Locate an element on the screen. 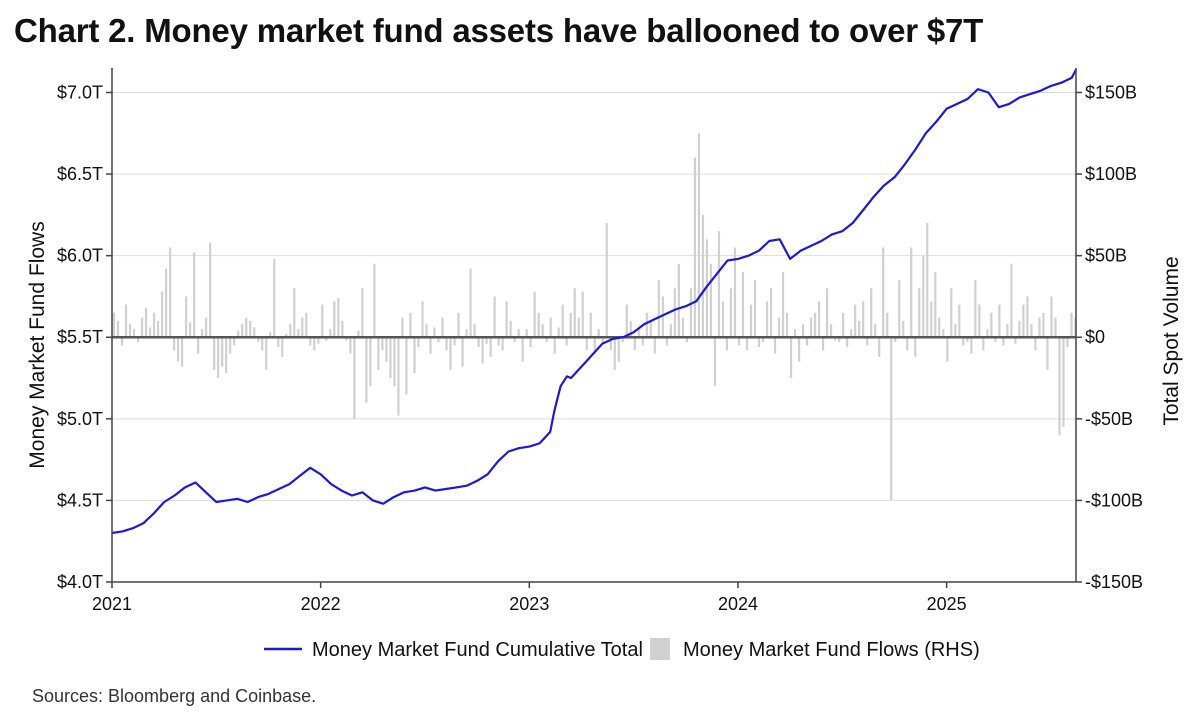 This screenshot has height=722, width=1200. x-tick-label: 2021 is located at coordinates (112, 604).